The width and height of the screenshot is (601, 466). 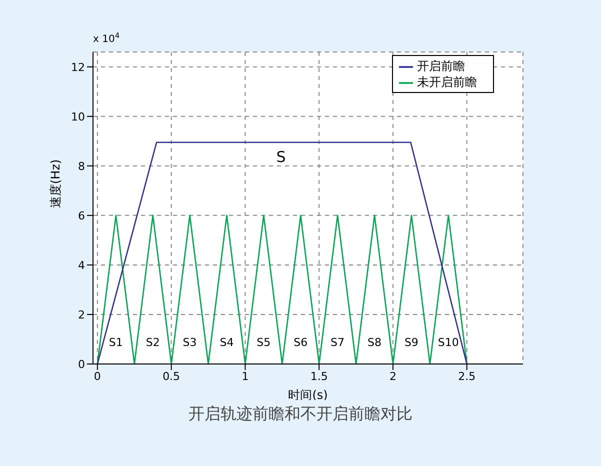 I want to click on y-tick-label: 6, so click(x=81, y=215).